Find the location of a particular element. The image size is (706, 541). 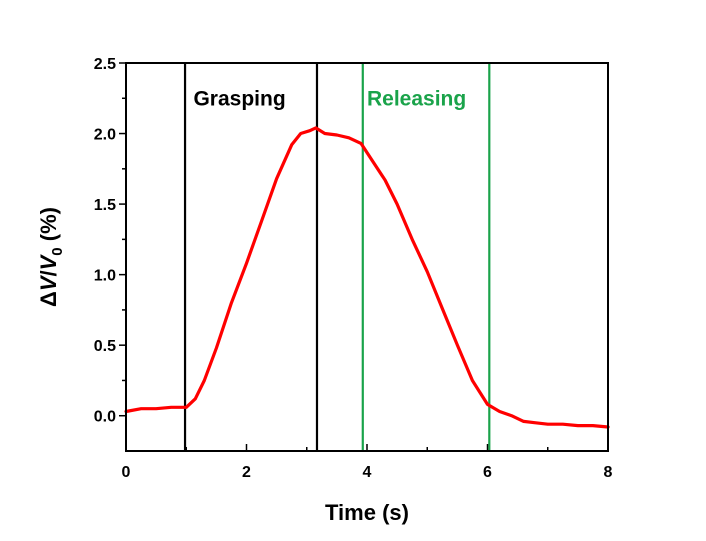

y-tick-label: 1.5 is located at coordinates (105, 205).